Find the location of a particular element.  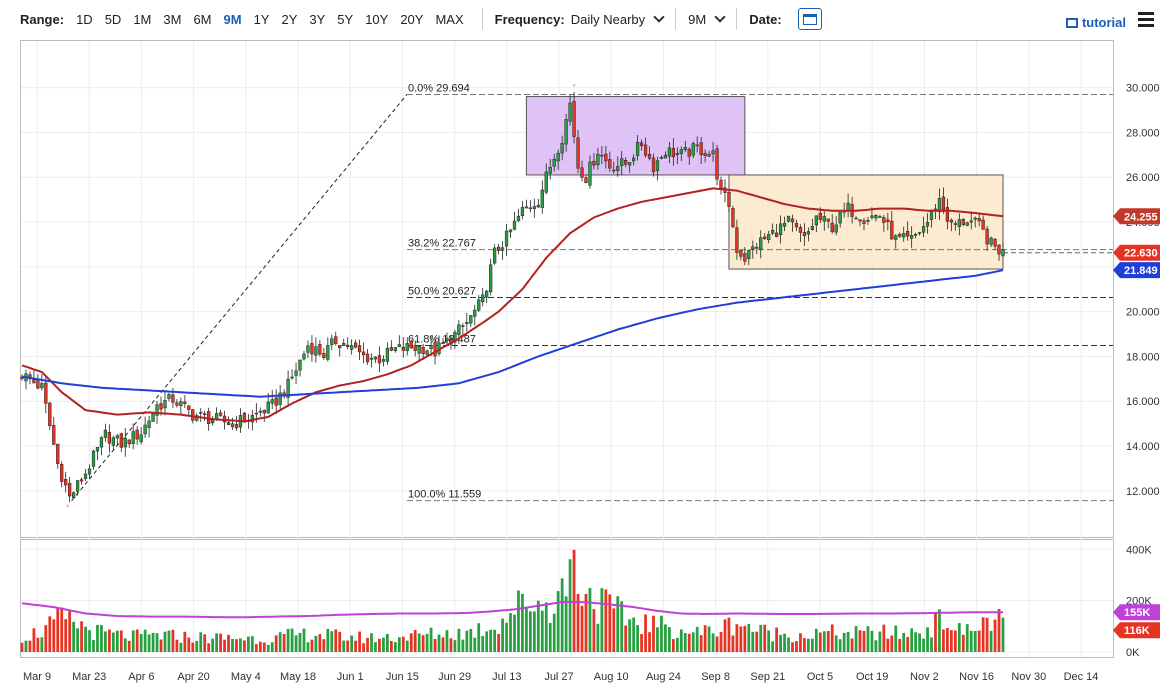

badge-vol-avg-shape is located at coordinates (1136, 612).